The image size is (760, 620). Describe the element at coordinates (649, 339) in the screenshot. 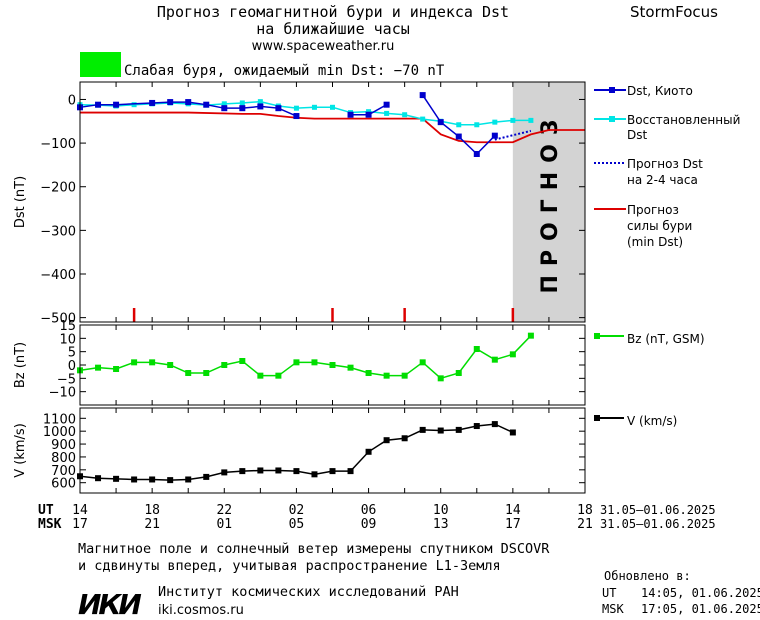

I see `legend-bz: Bz (nT, GSM)` at that location.